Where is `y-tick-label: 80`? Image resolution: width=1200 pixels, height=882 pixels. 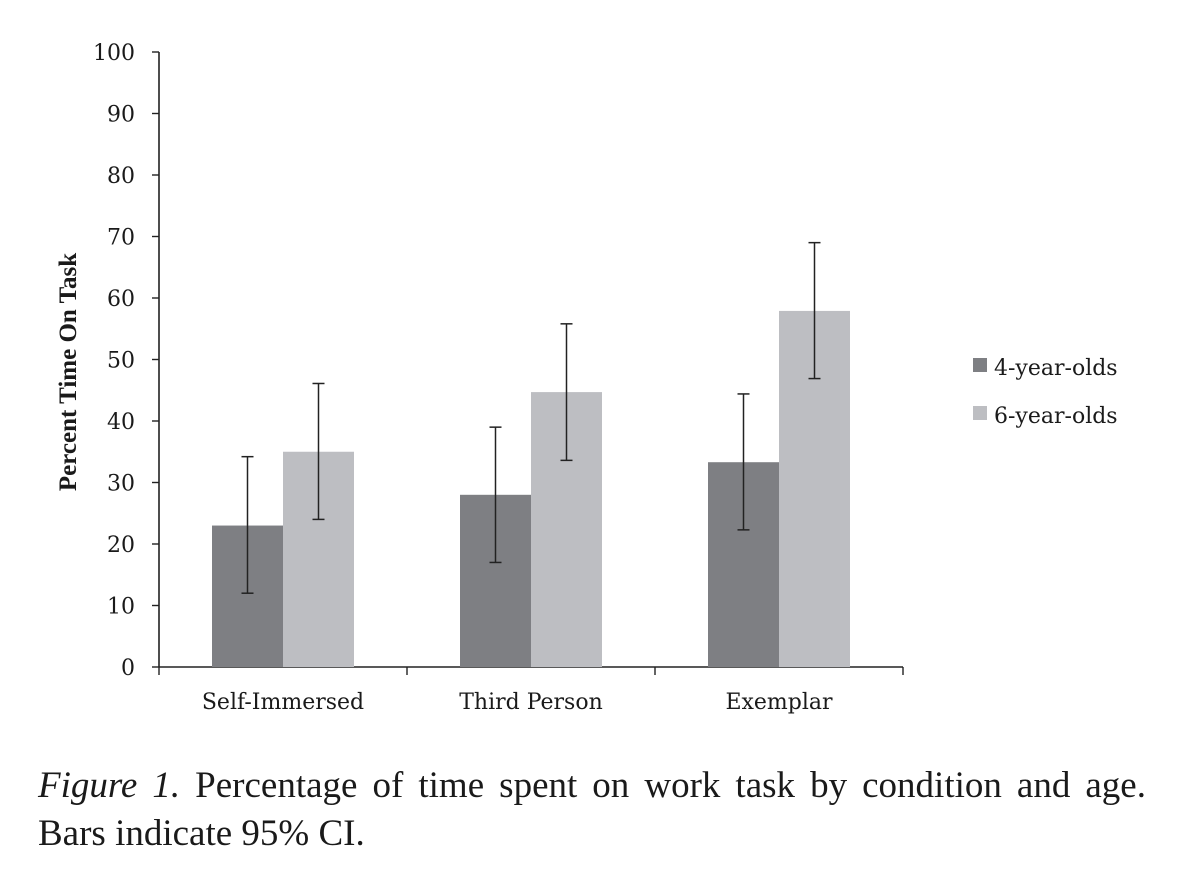
y-tick-label: 80 is located at coordinates (121, 176).